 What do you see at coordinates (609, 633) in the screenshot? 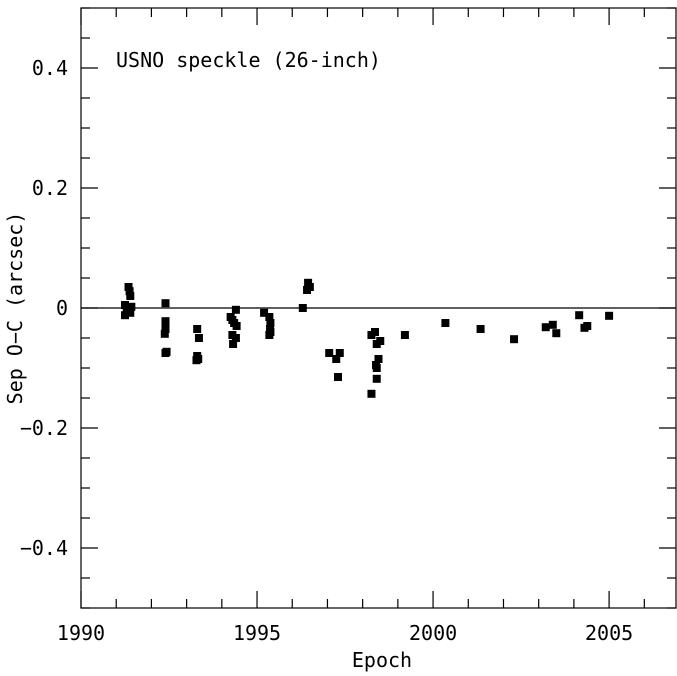
I see `x-tick-label: 2005` at bounding box center [609, 633].